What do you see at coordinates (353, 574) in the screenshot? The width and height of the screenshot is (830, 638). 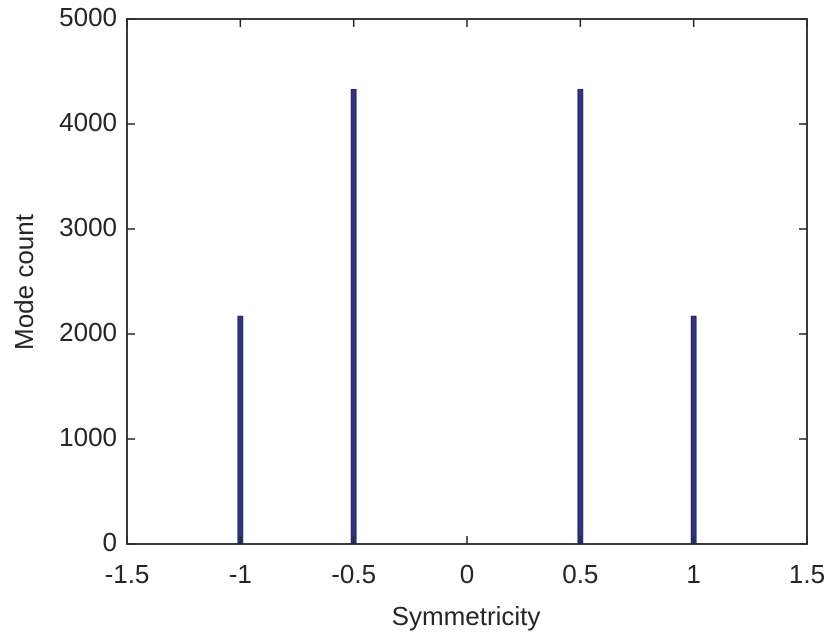 I see `x-tick-label: -0.5` at bounding box center [353, 574].